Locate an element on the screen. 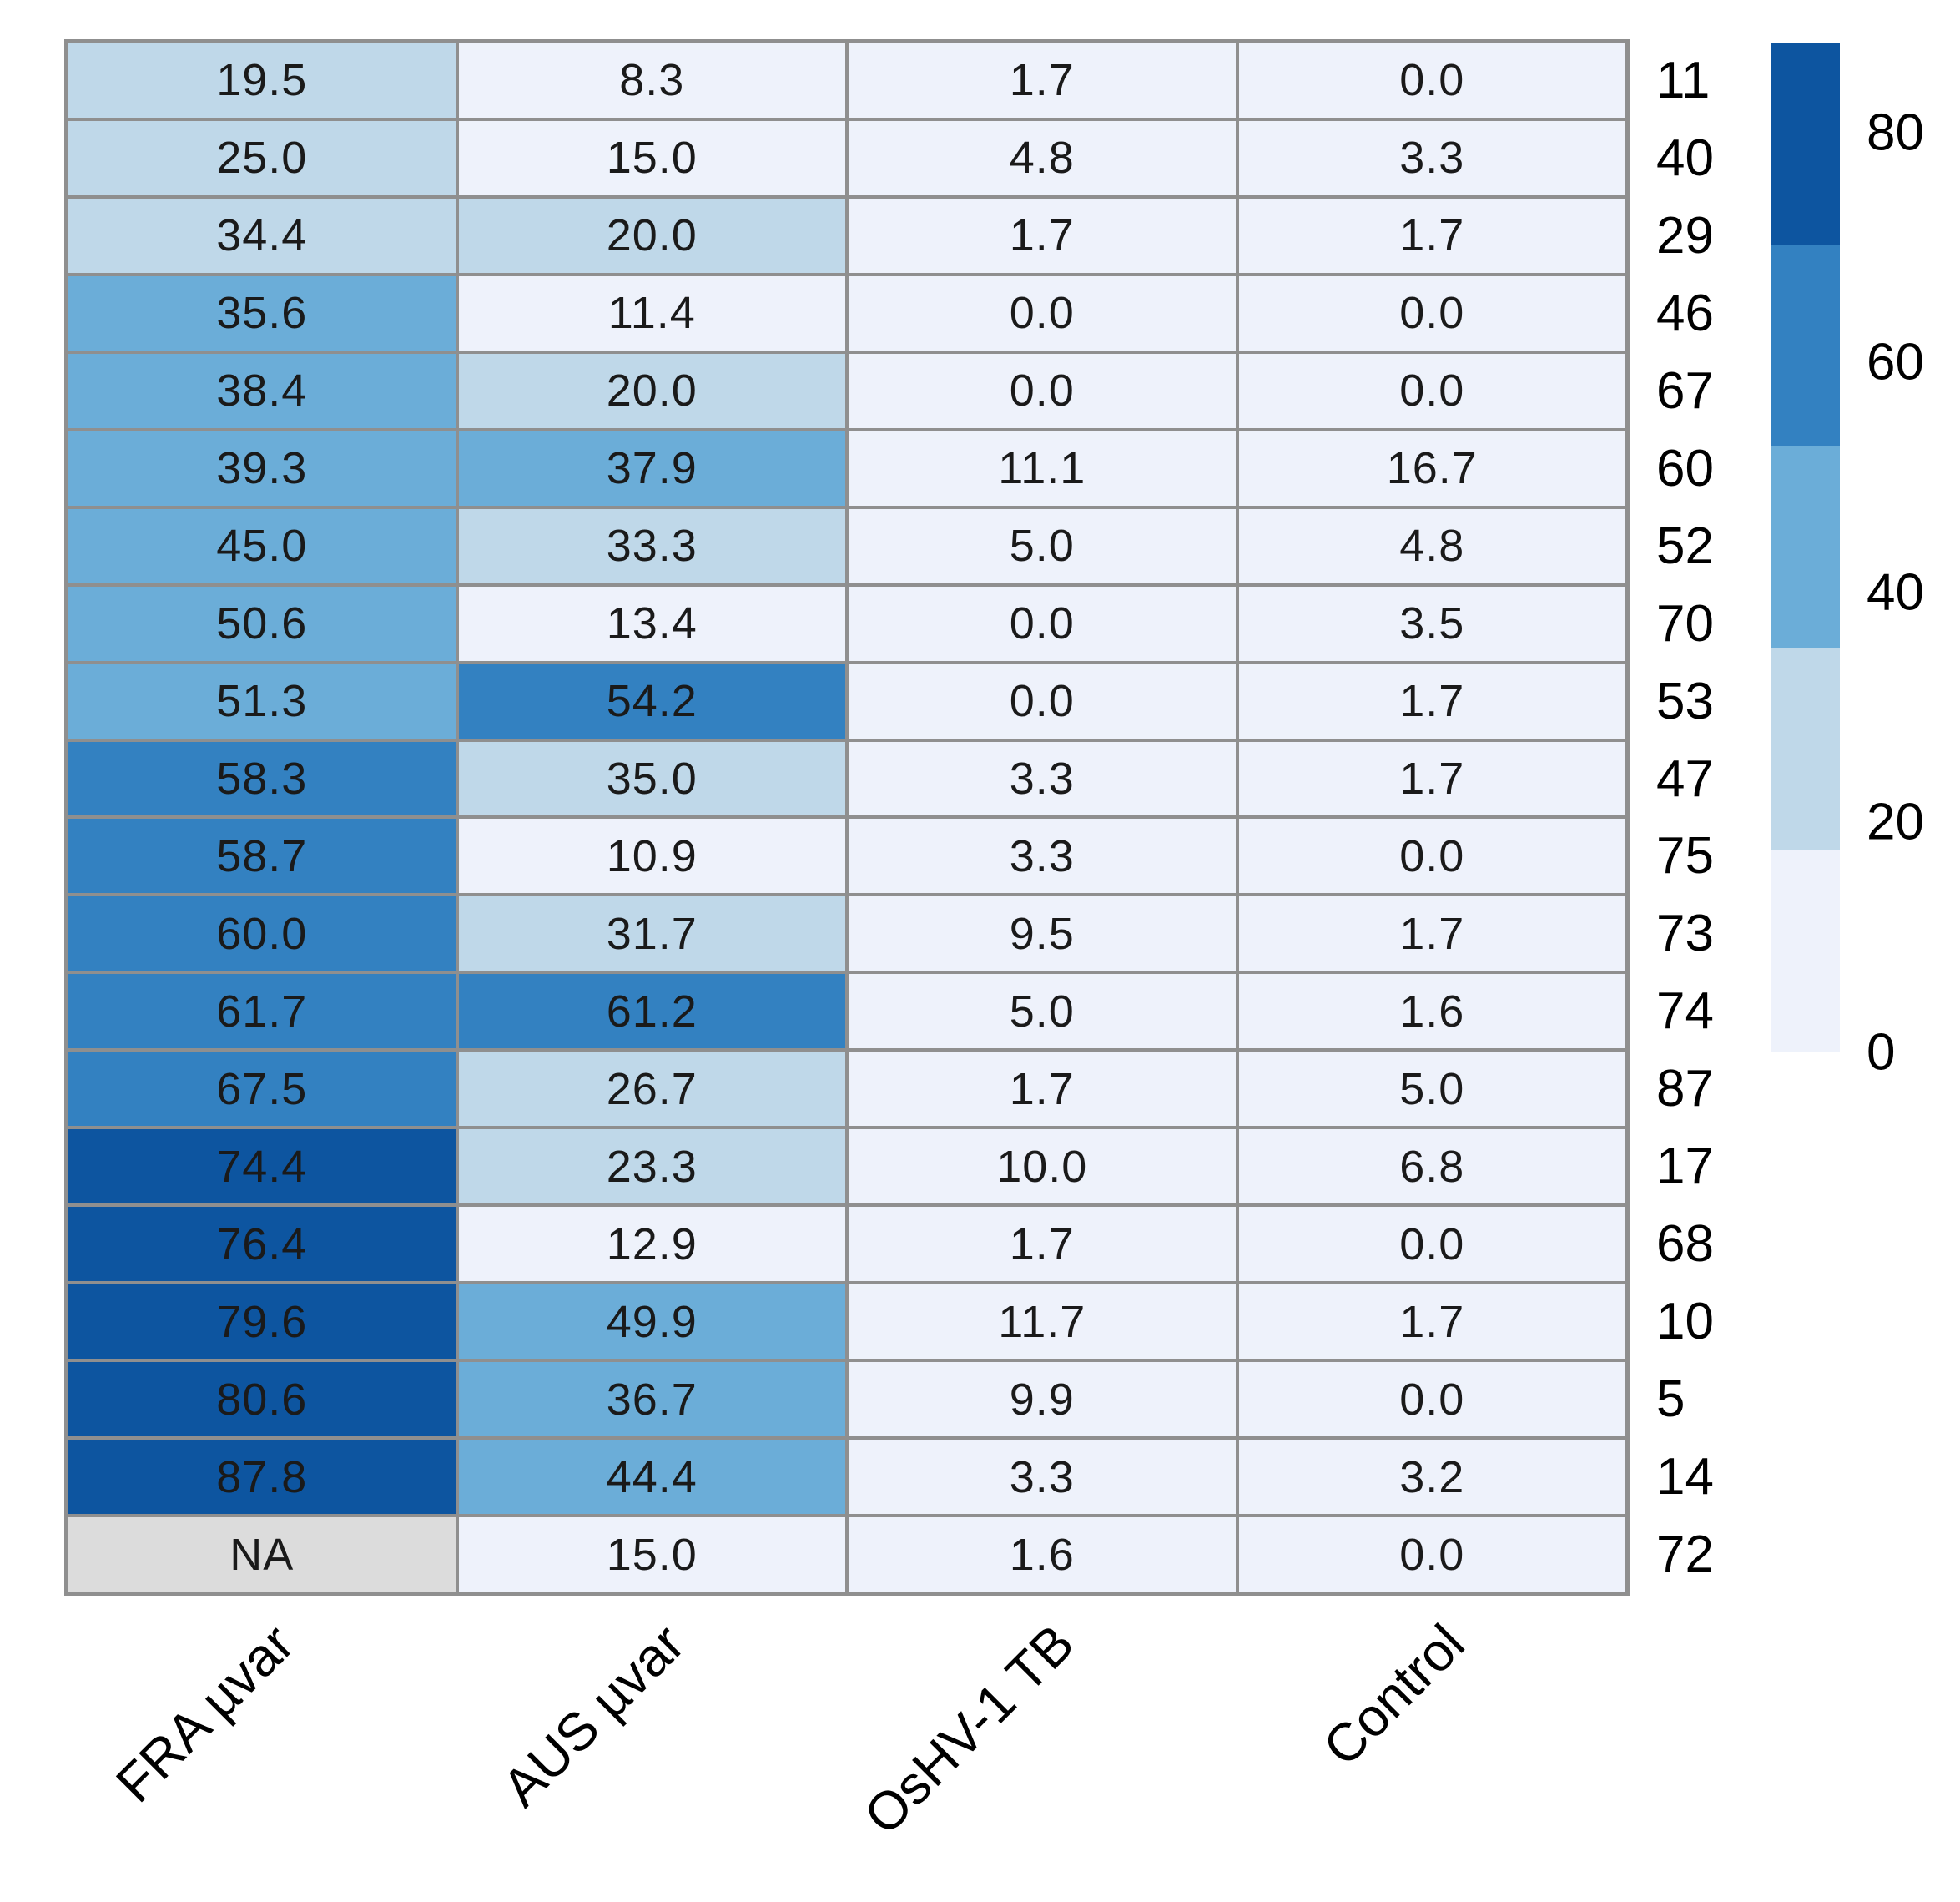 The height and width of the screenshot is (1902, 1960). row-label: 29 is located at coordinates (1685, 235).